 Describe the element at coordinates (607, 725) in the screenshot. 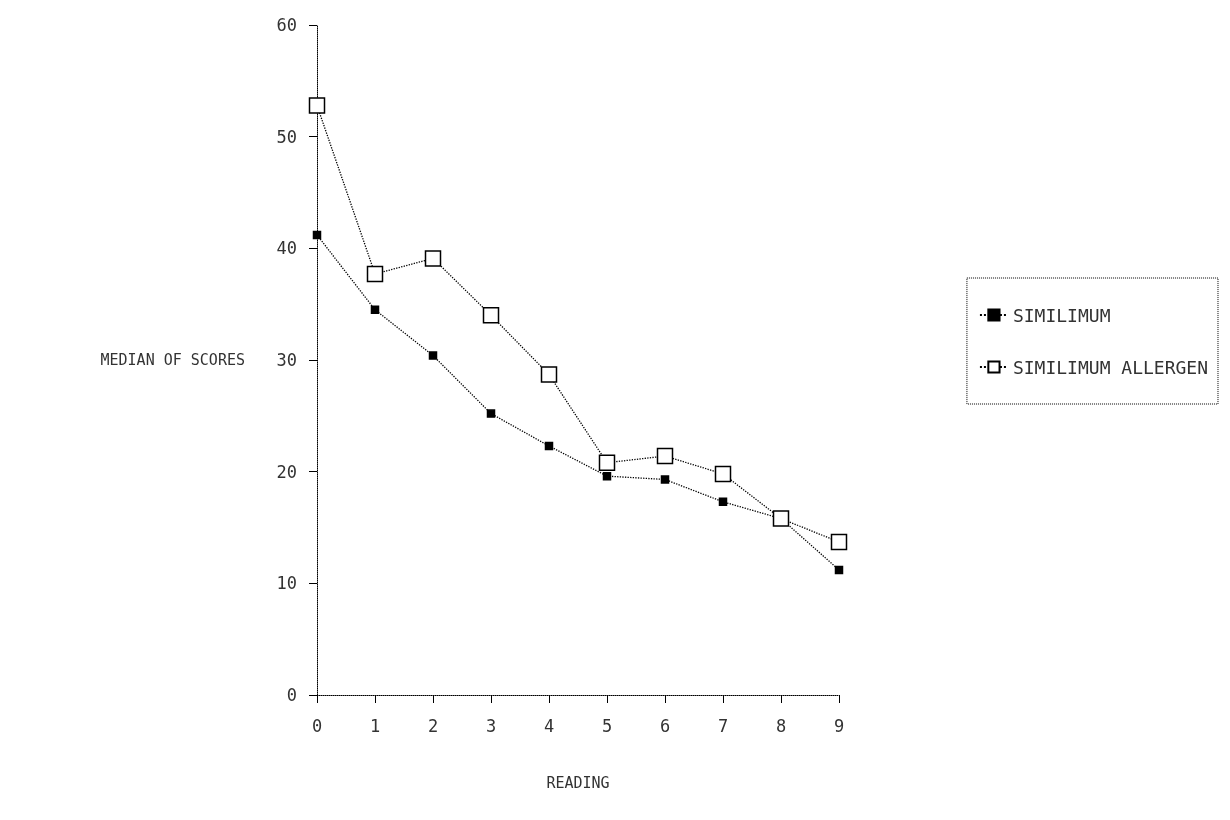

I see `x-tick-label: 5` at that location.